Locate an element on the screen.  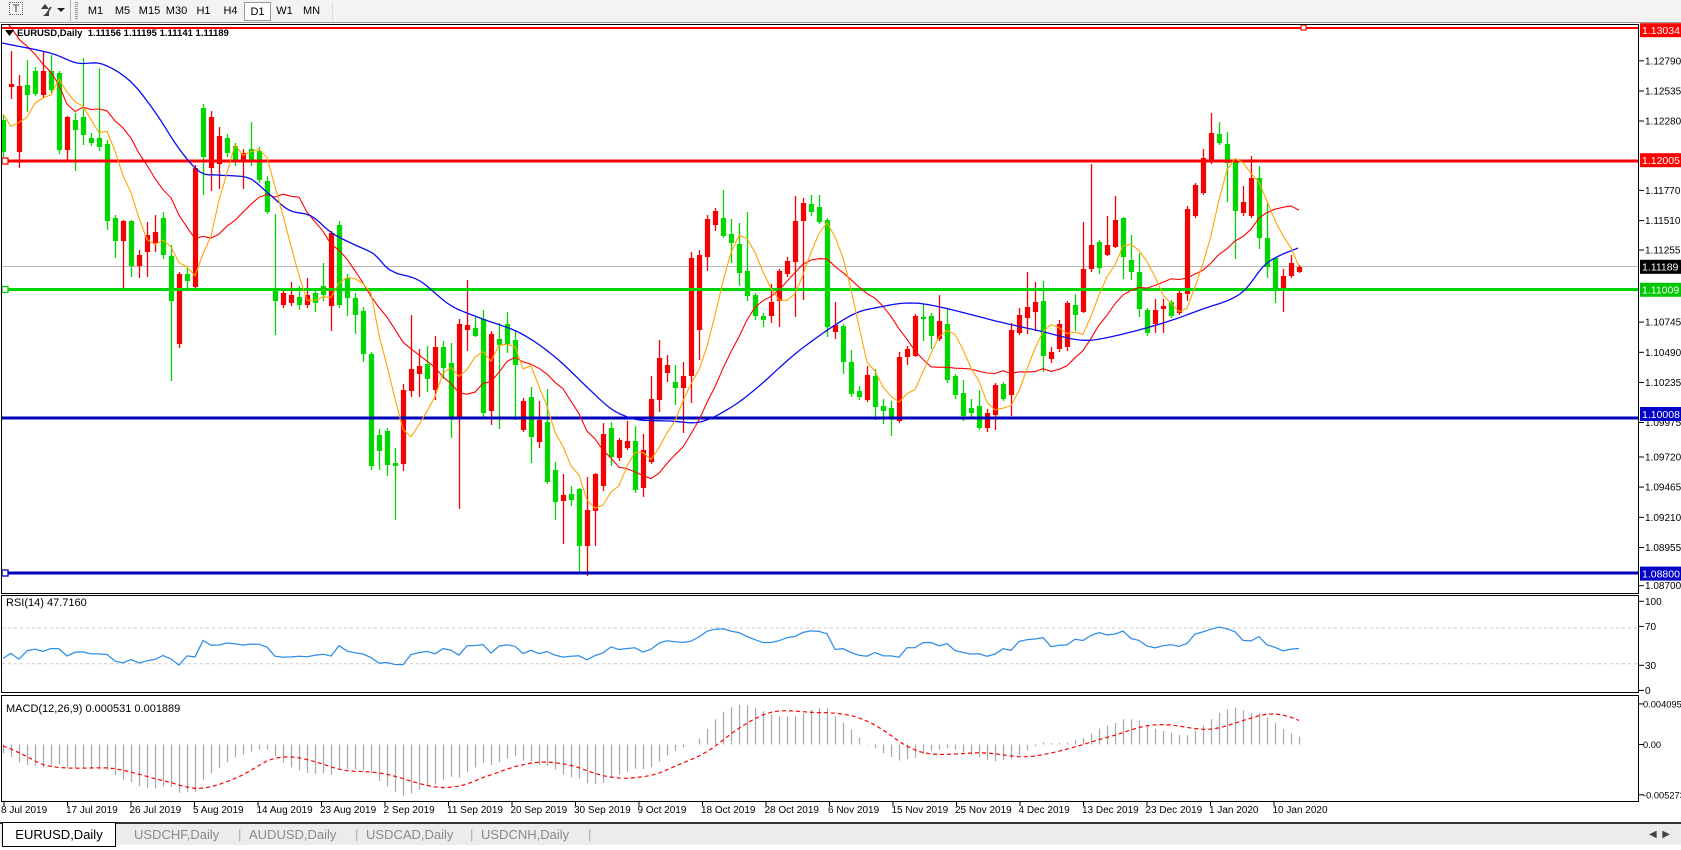
svg-text: 1.08955 is located at coordinates (1663, 548).